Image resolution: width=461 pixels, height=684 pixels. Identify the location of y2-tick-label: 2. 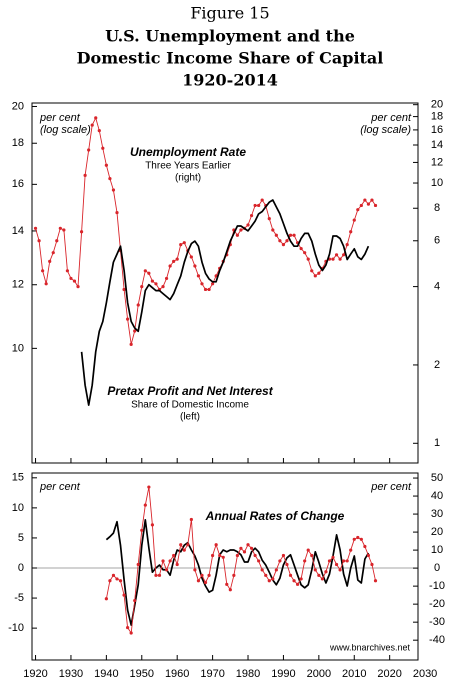
(437, 365).